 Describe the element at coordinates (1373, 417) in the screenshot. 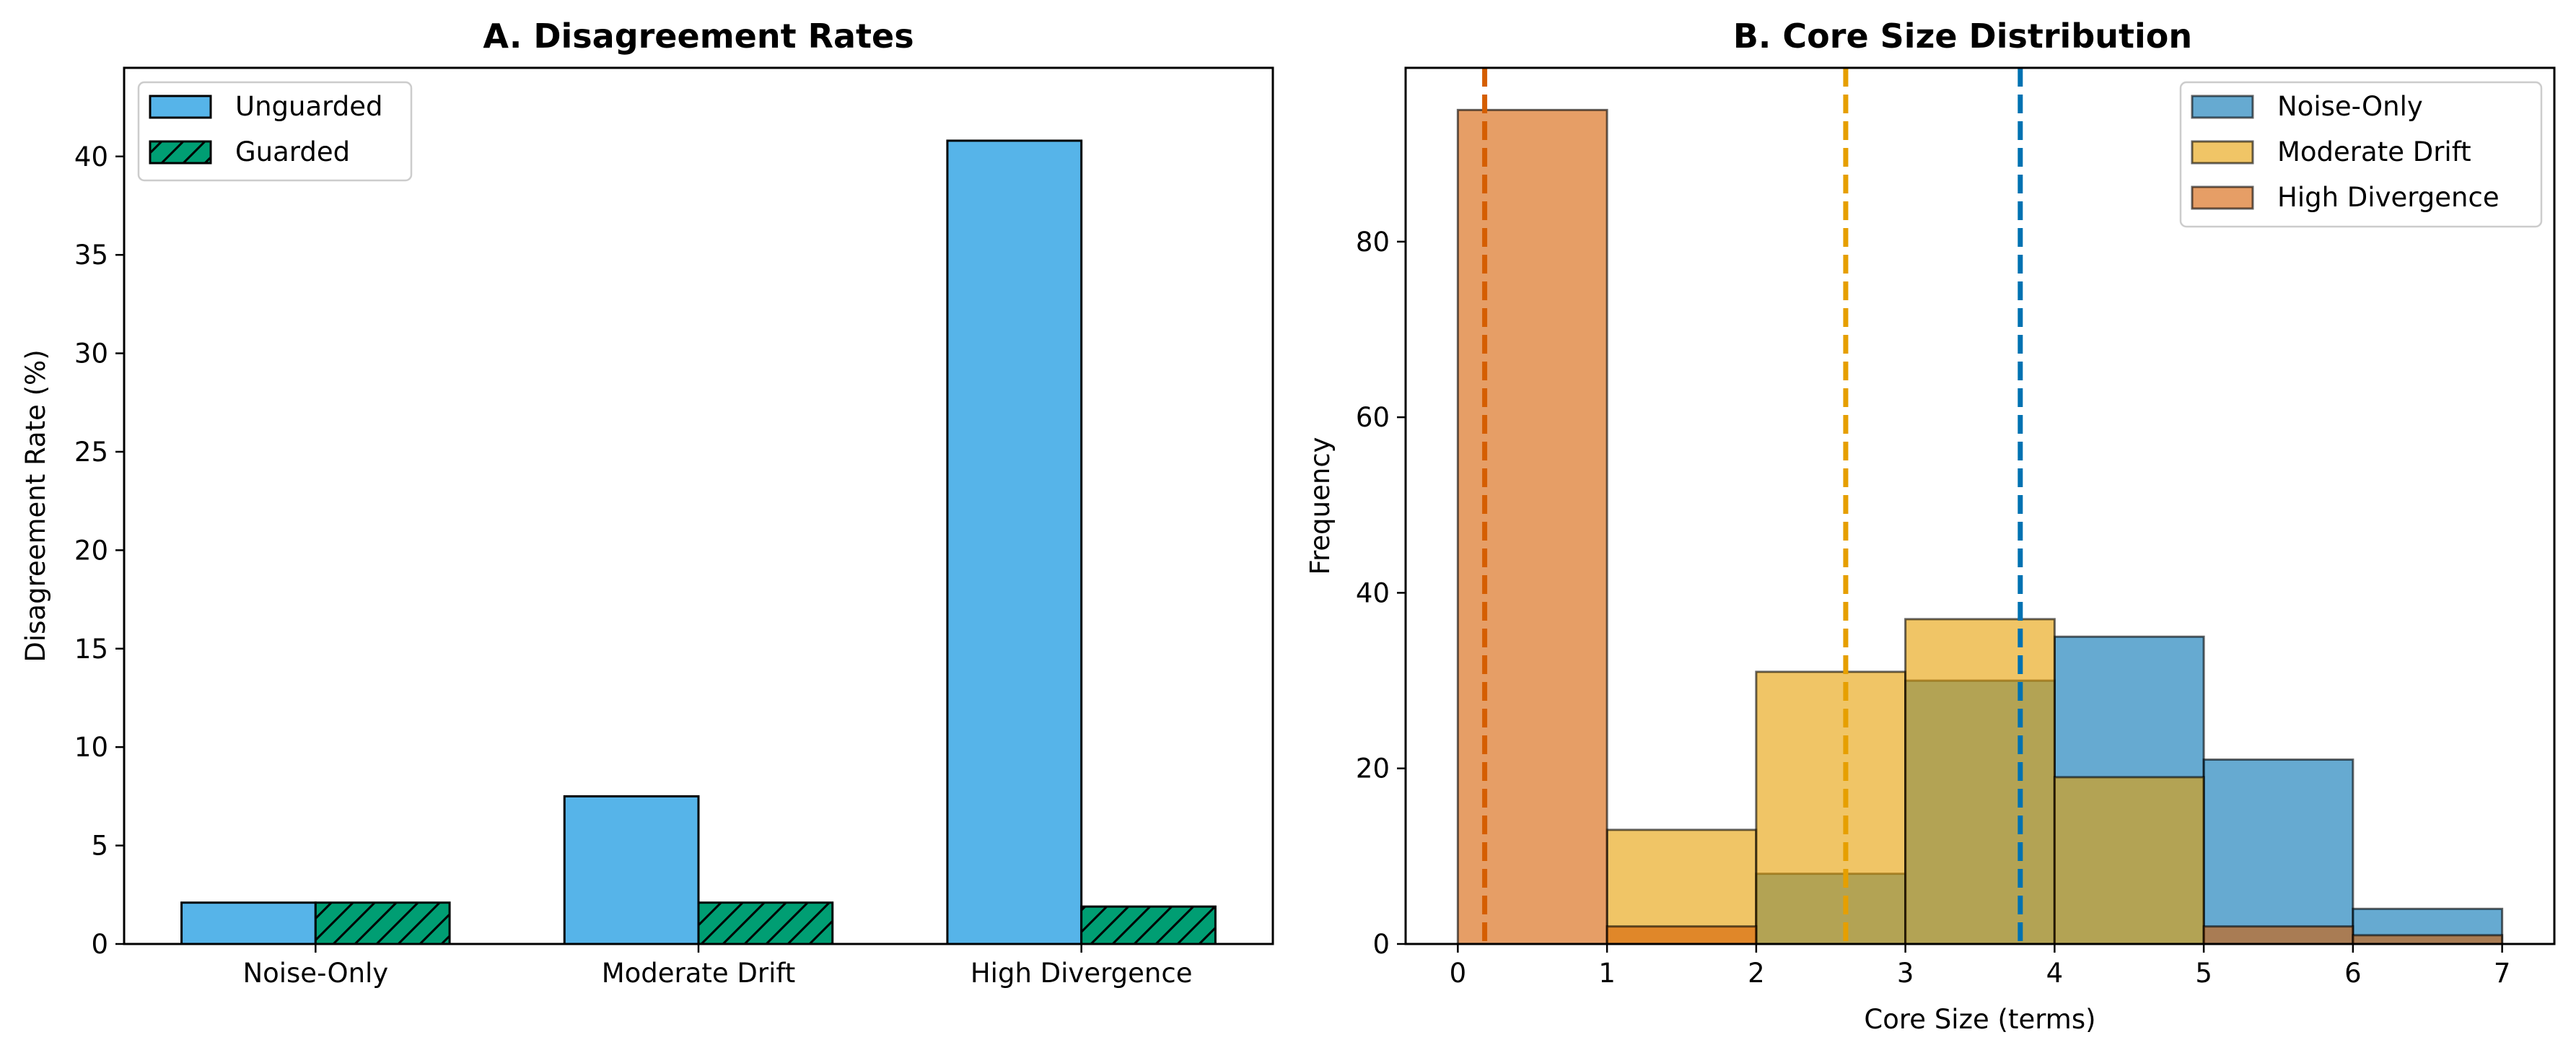

I see `y-tick-label: 60` at that location.